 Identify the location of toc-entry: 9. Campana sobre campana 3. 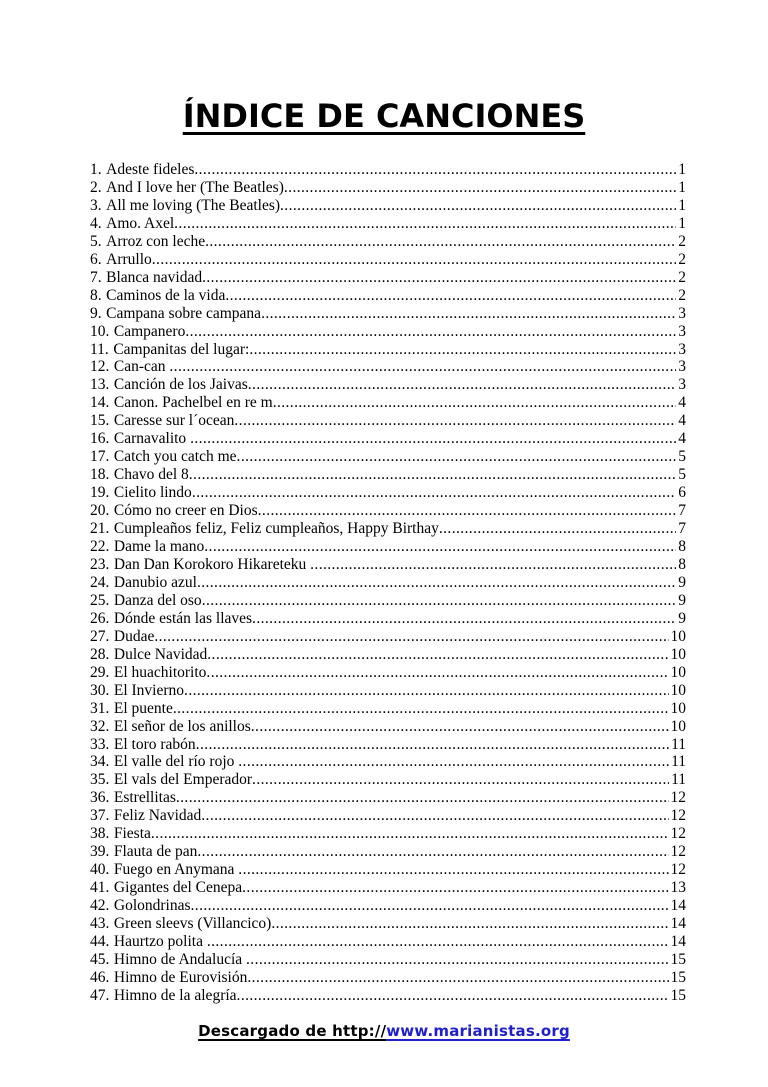
(388, 314).